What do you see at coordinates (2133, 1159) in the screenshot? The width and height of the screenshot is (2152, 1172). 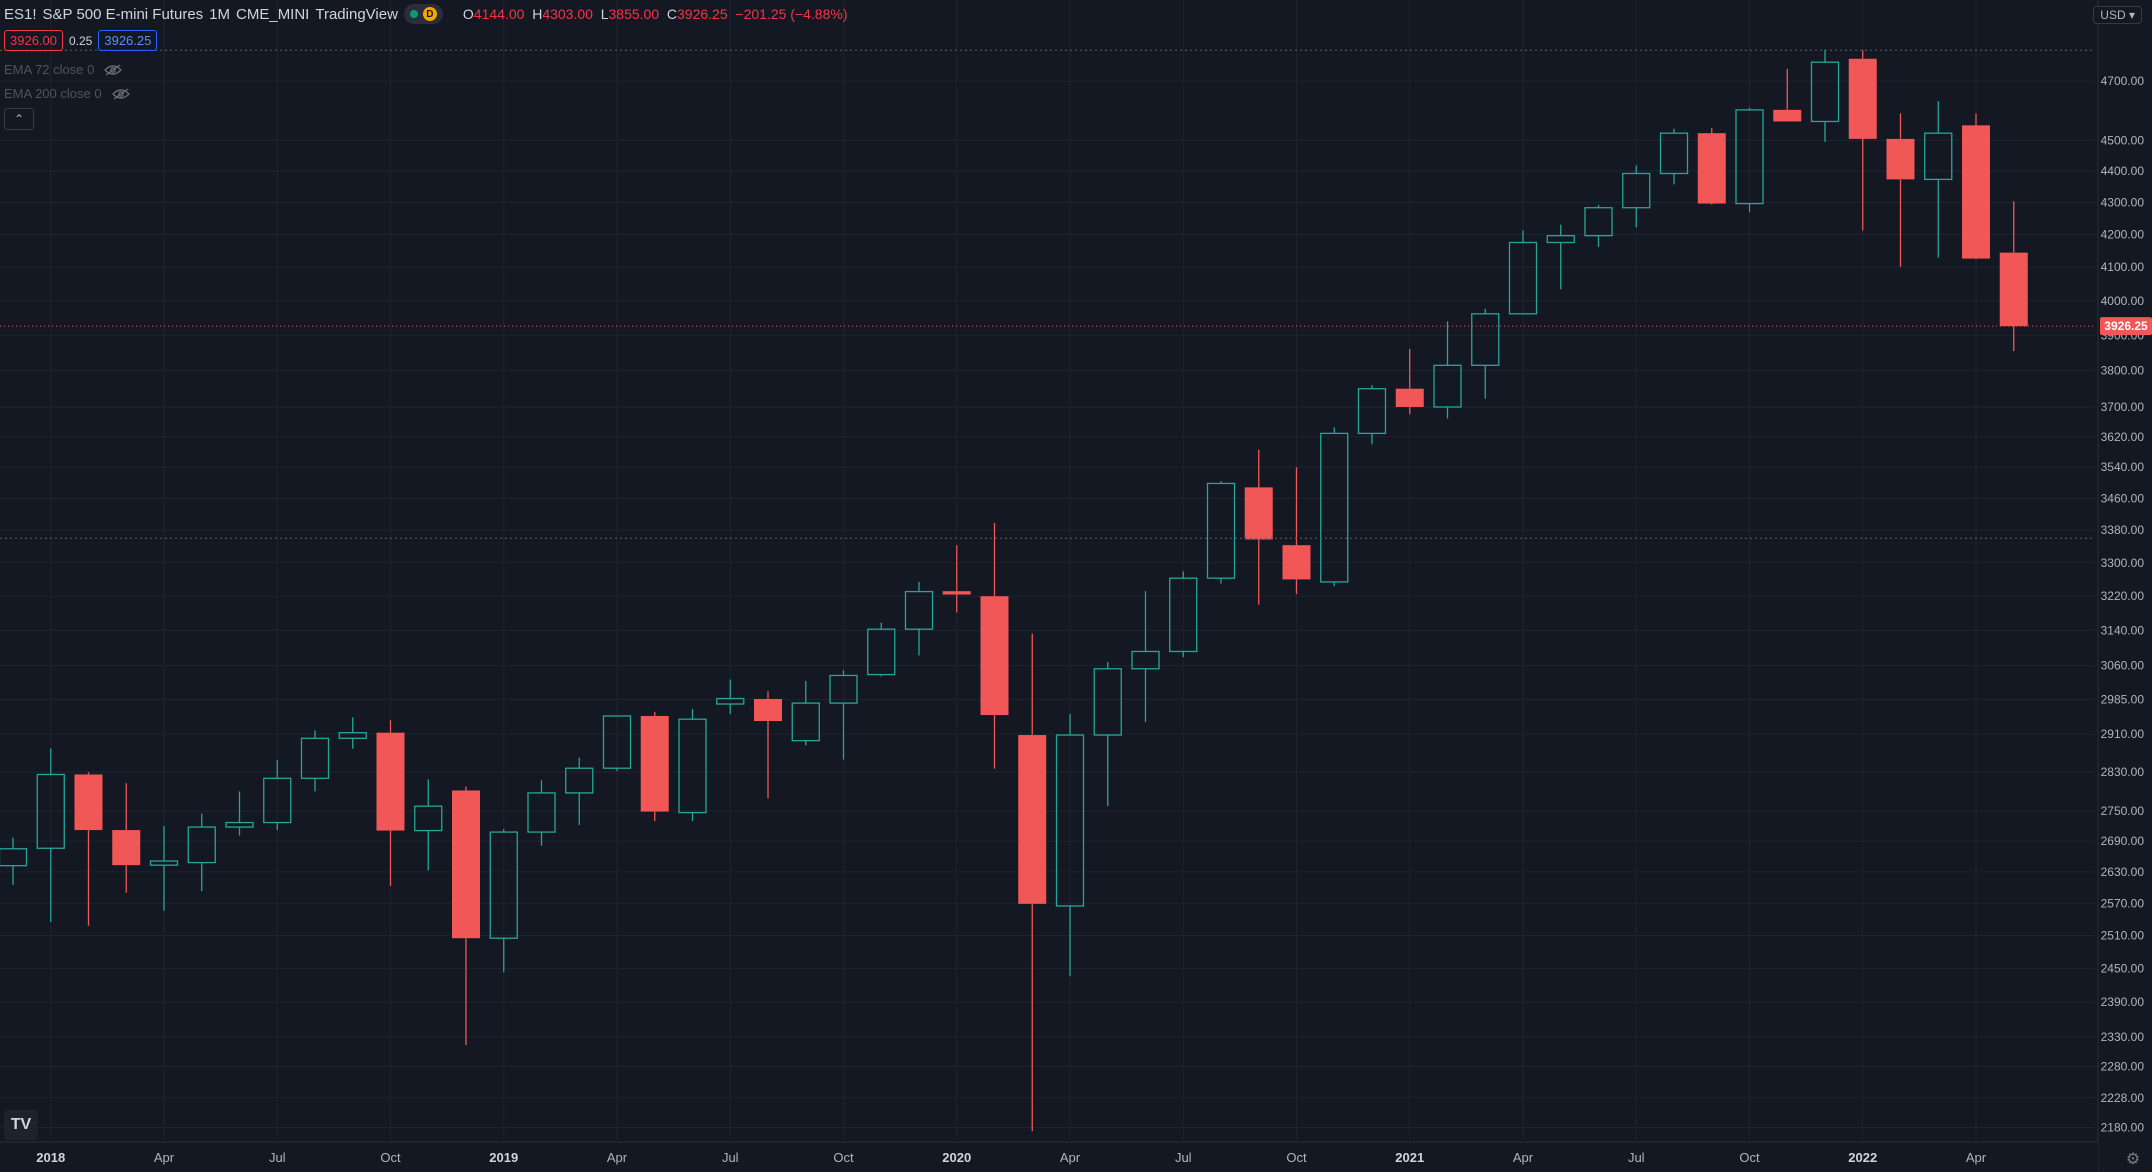 I see `settings-gear-icon: ⚙` at bounding box center [2133, 1159].